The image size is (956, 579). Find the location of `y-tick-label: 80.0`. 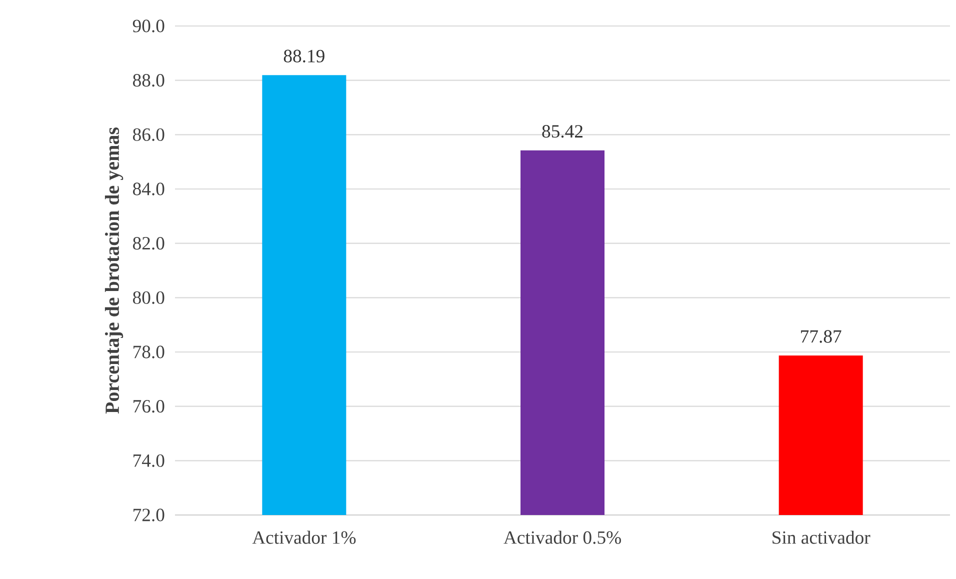

y-tick-label: 80.0 is located at coordinates (148, 297).